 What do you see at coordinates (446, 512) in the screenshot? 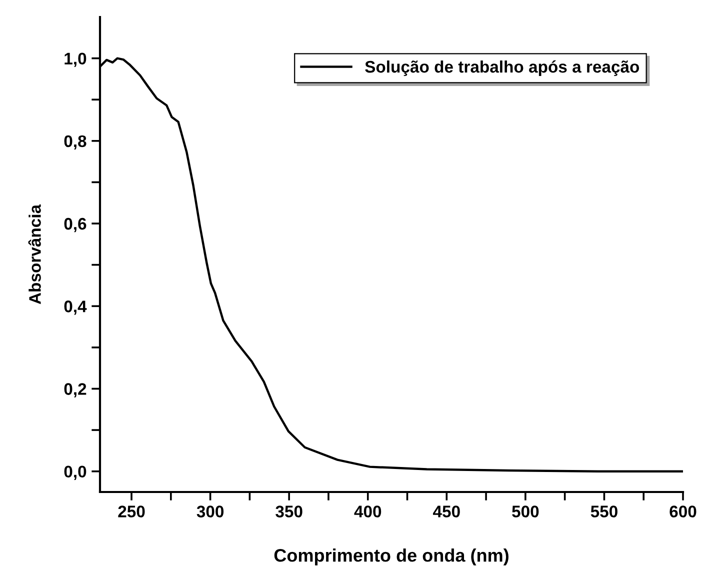
I see `x-tick-label: 450` at bounding box center [446, 512].